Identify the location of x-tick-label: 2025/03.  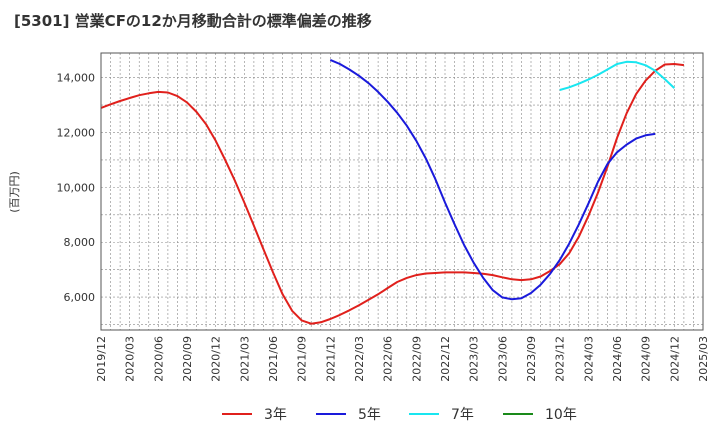
(703, 359).